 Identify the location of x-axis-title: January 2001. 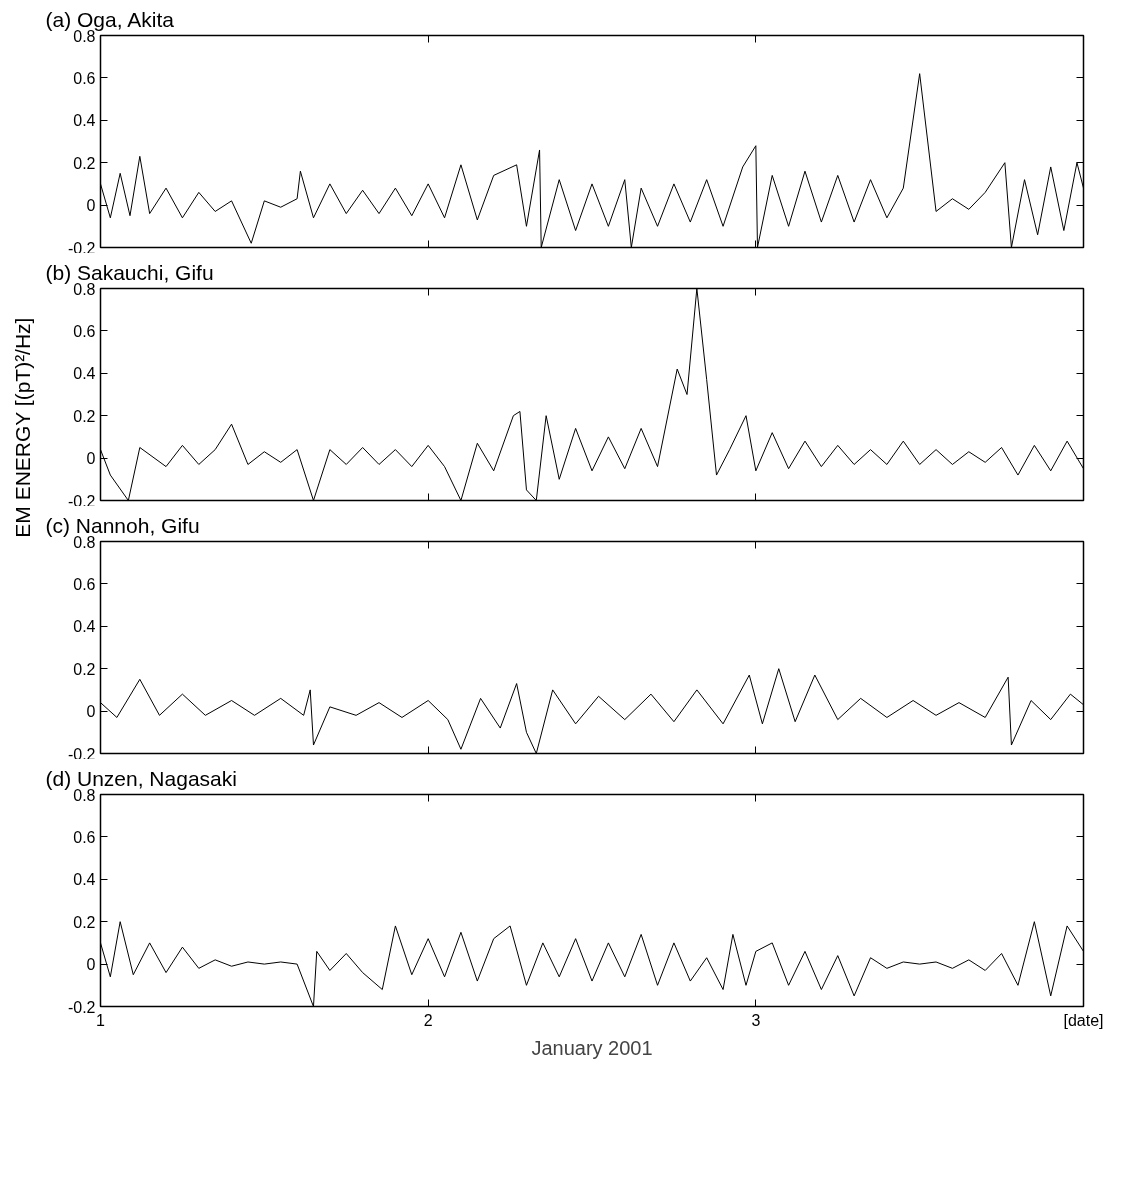
(592, 1047).